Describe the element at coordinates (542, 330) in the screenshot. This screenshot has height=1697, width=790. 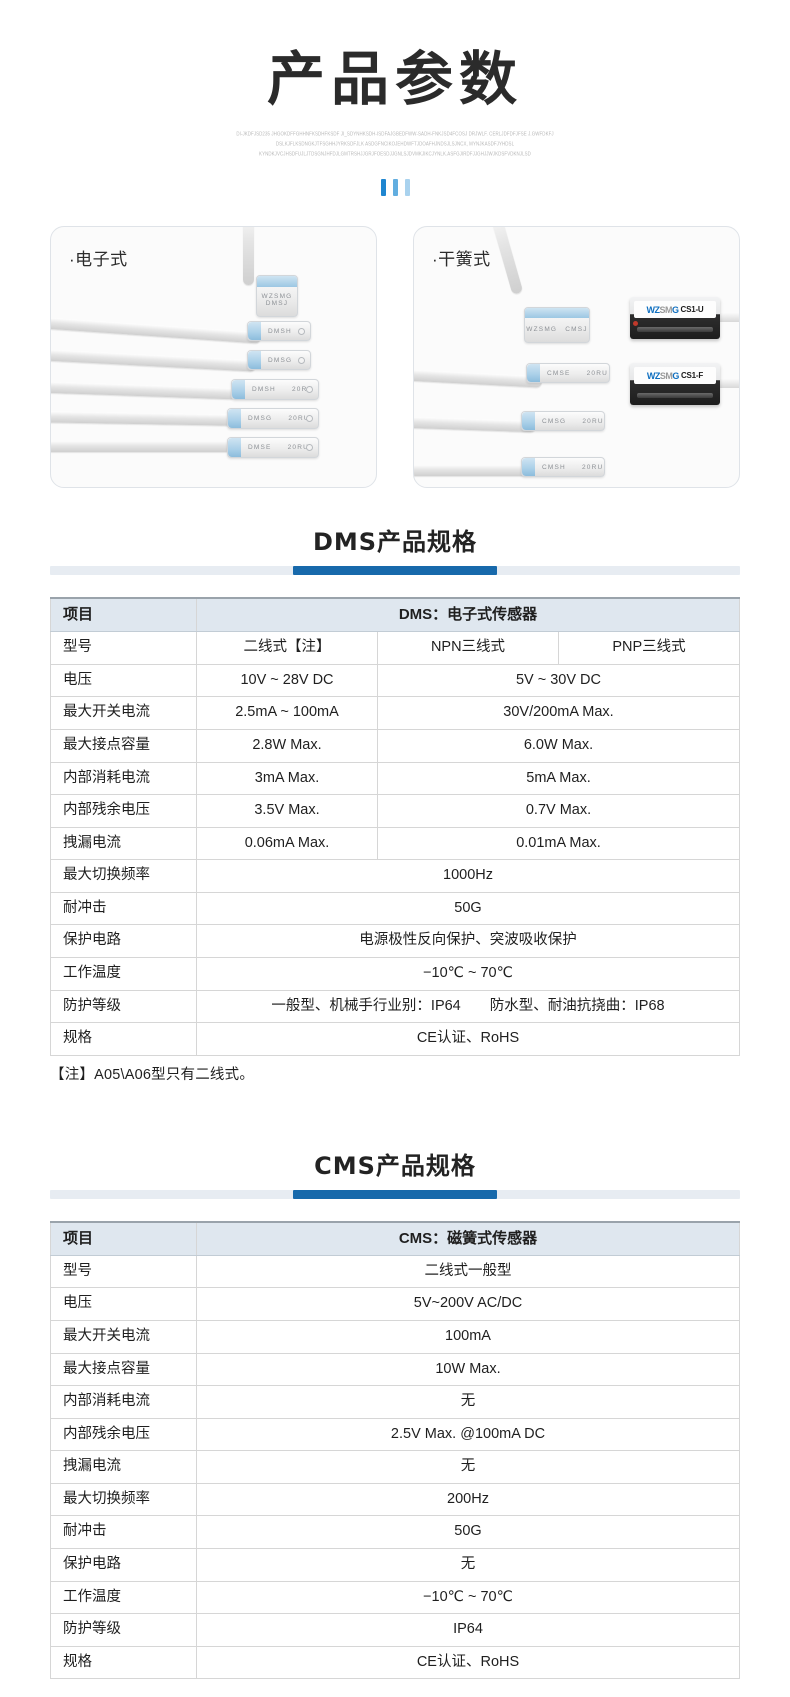
I see `reed-text-1a: WZSMG` at that location.